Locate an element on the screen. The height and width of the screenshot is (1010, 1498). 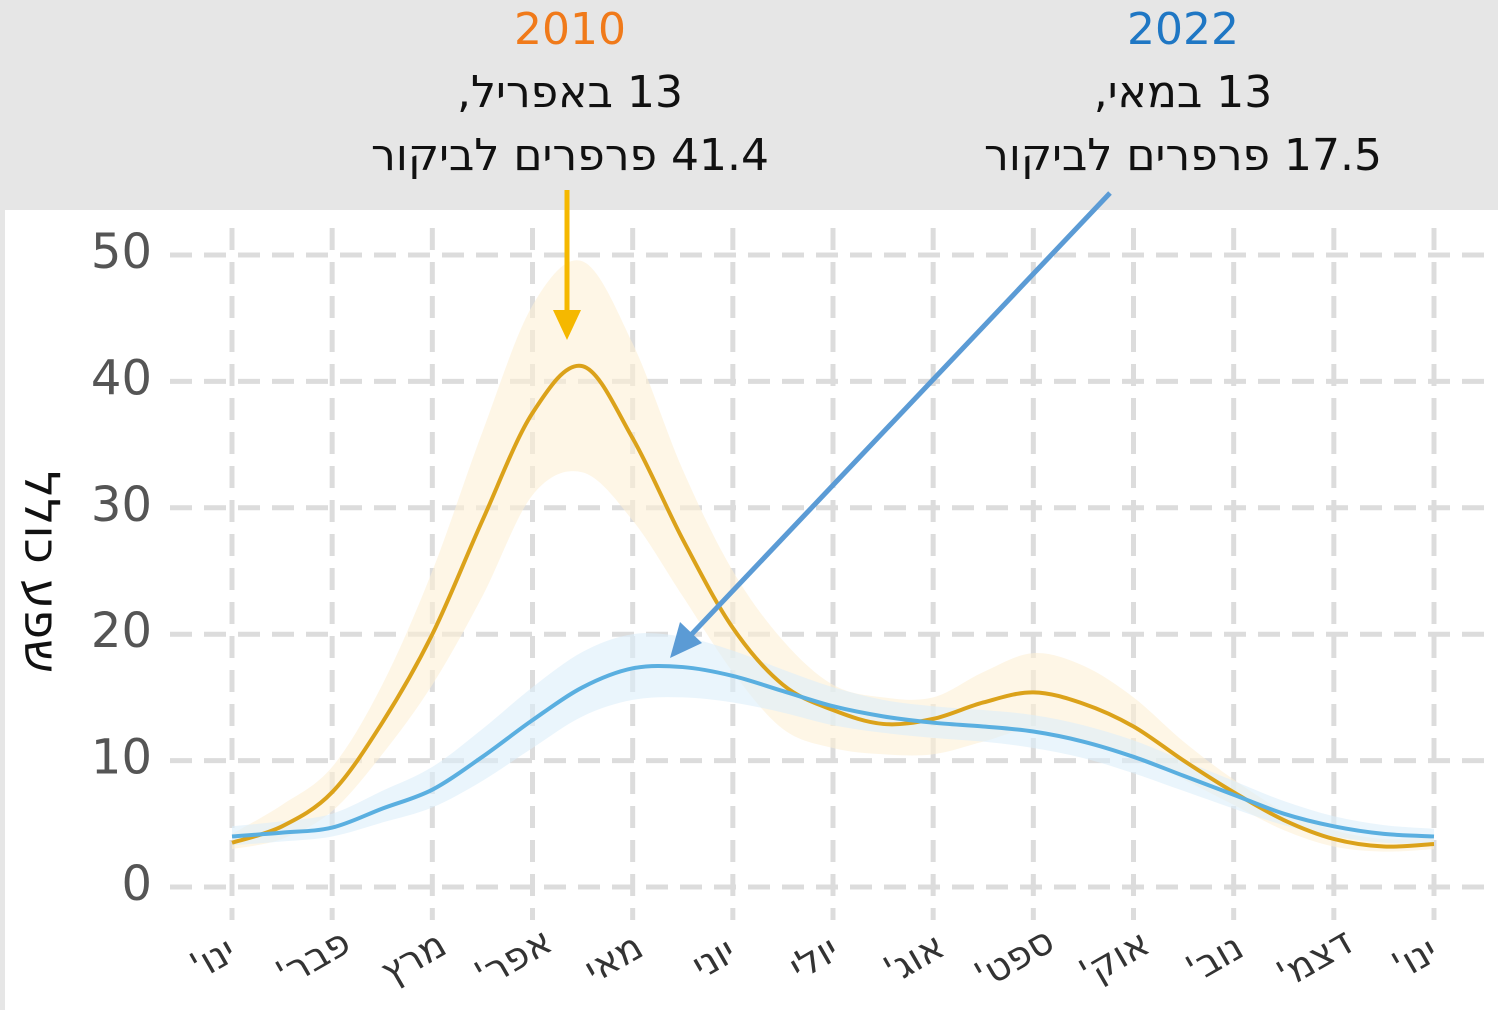
y-tick-label: 30 is located at coordinates (121, 505).